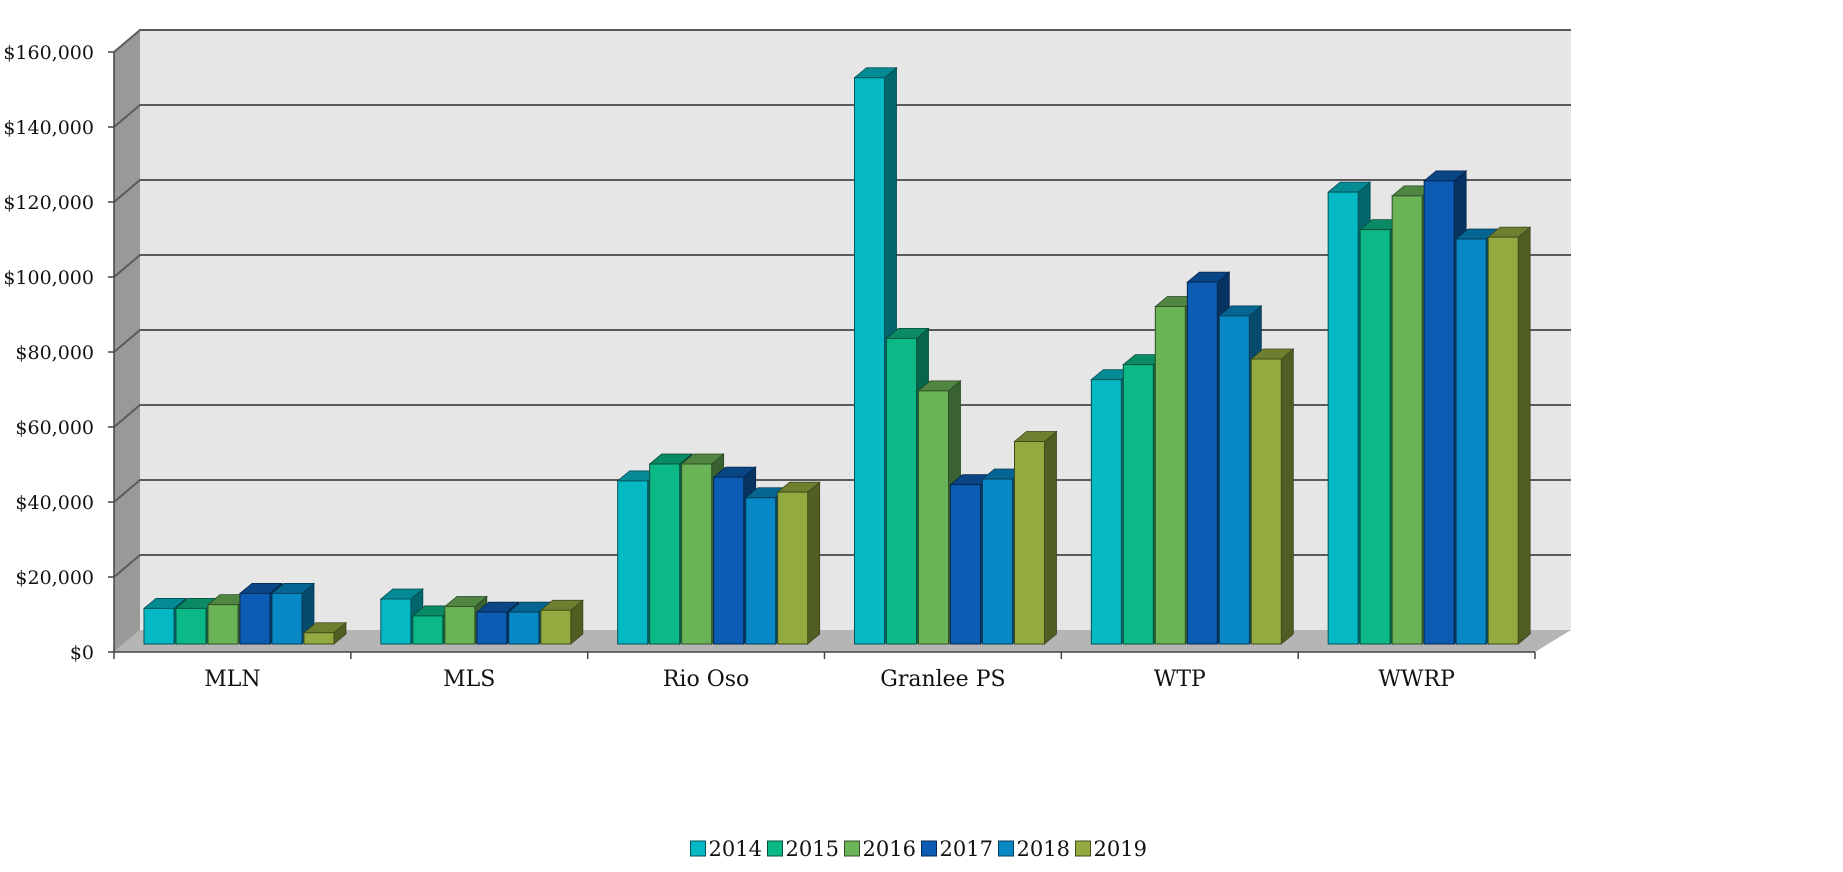 The height and width of the screenshot is (872, 1843). What do you see at coordinates (82, 653) in the screenshot?
I see `y-tick-label: $0` at bounding box center [82, 653].